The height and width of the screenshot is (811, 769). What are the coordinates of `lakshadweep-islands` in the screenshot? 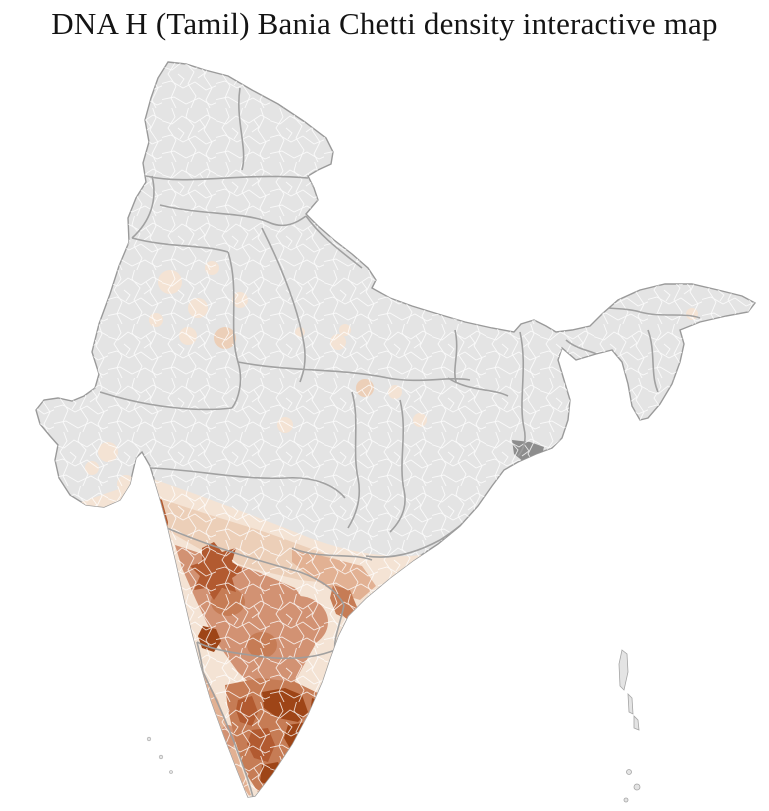 It's located at (159, 755).